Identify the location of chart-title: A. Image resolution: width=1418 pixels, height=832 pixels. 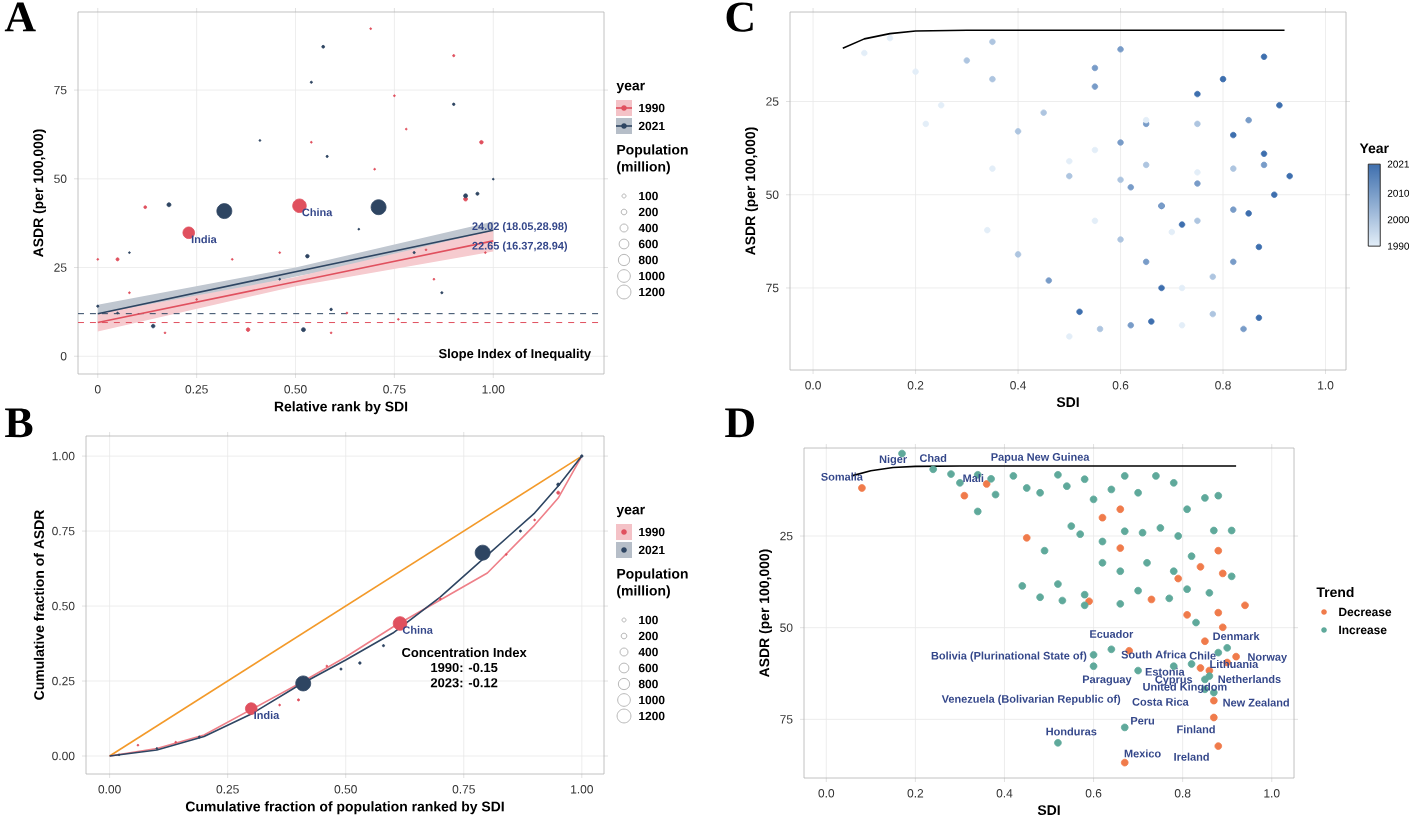
(20, 17).